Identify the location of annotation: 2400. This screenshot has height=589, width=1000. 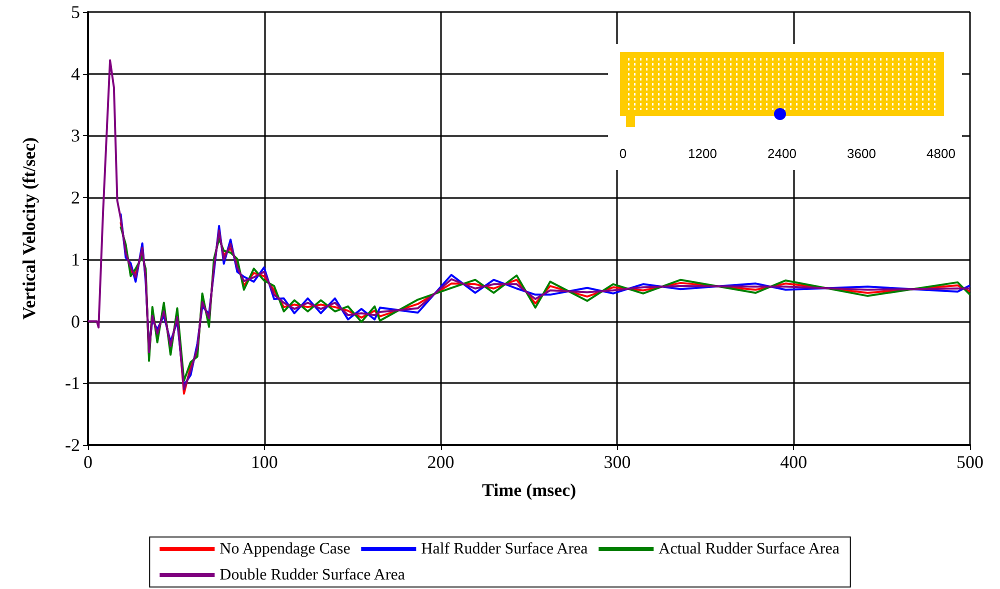
(782, 153).